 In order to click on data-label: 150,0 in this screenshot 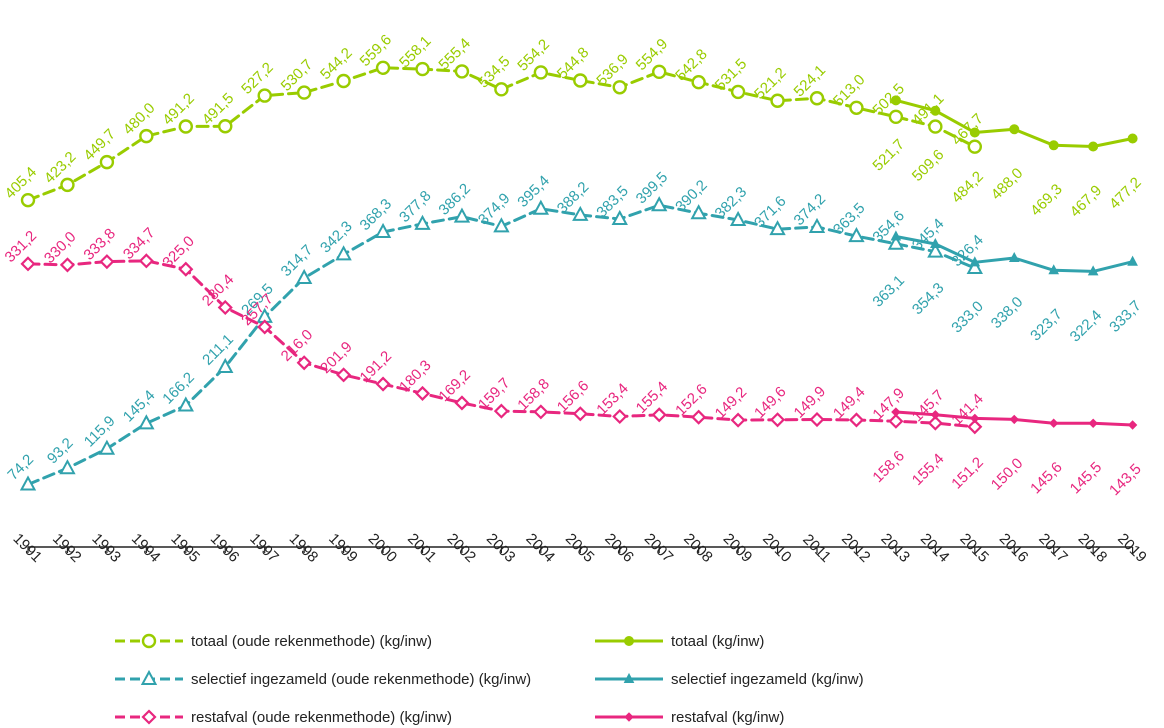, I will do `click(1007, 474)`.